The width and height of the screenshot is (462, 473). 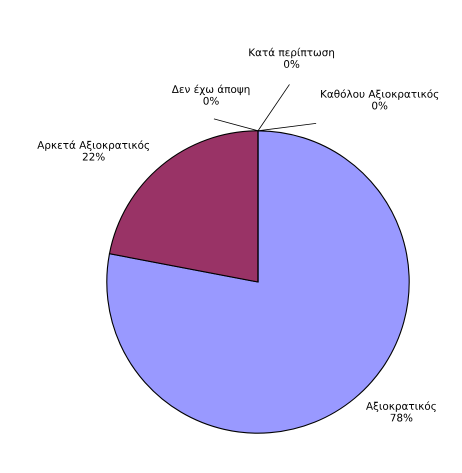 What do you see at coordinates (291, 53) in the screenshot?
I see `category-label: Κατά περίπτωση` at bounding box center [291, 53].